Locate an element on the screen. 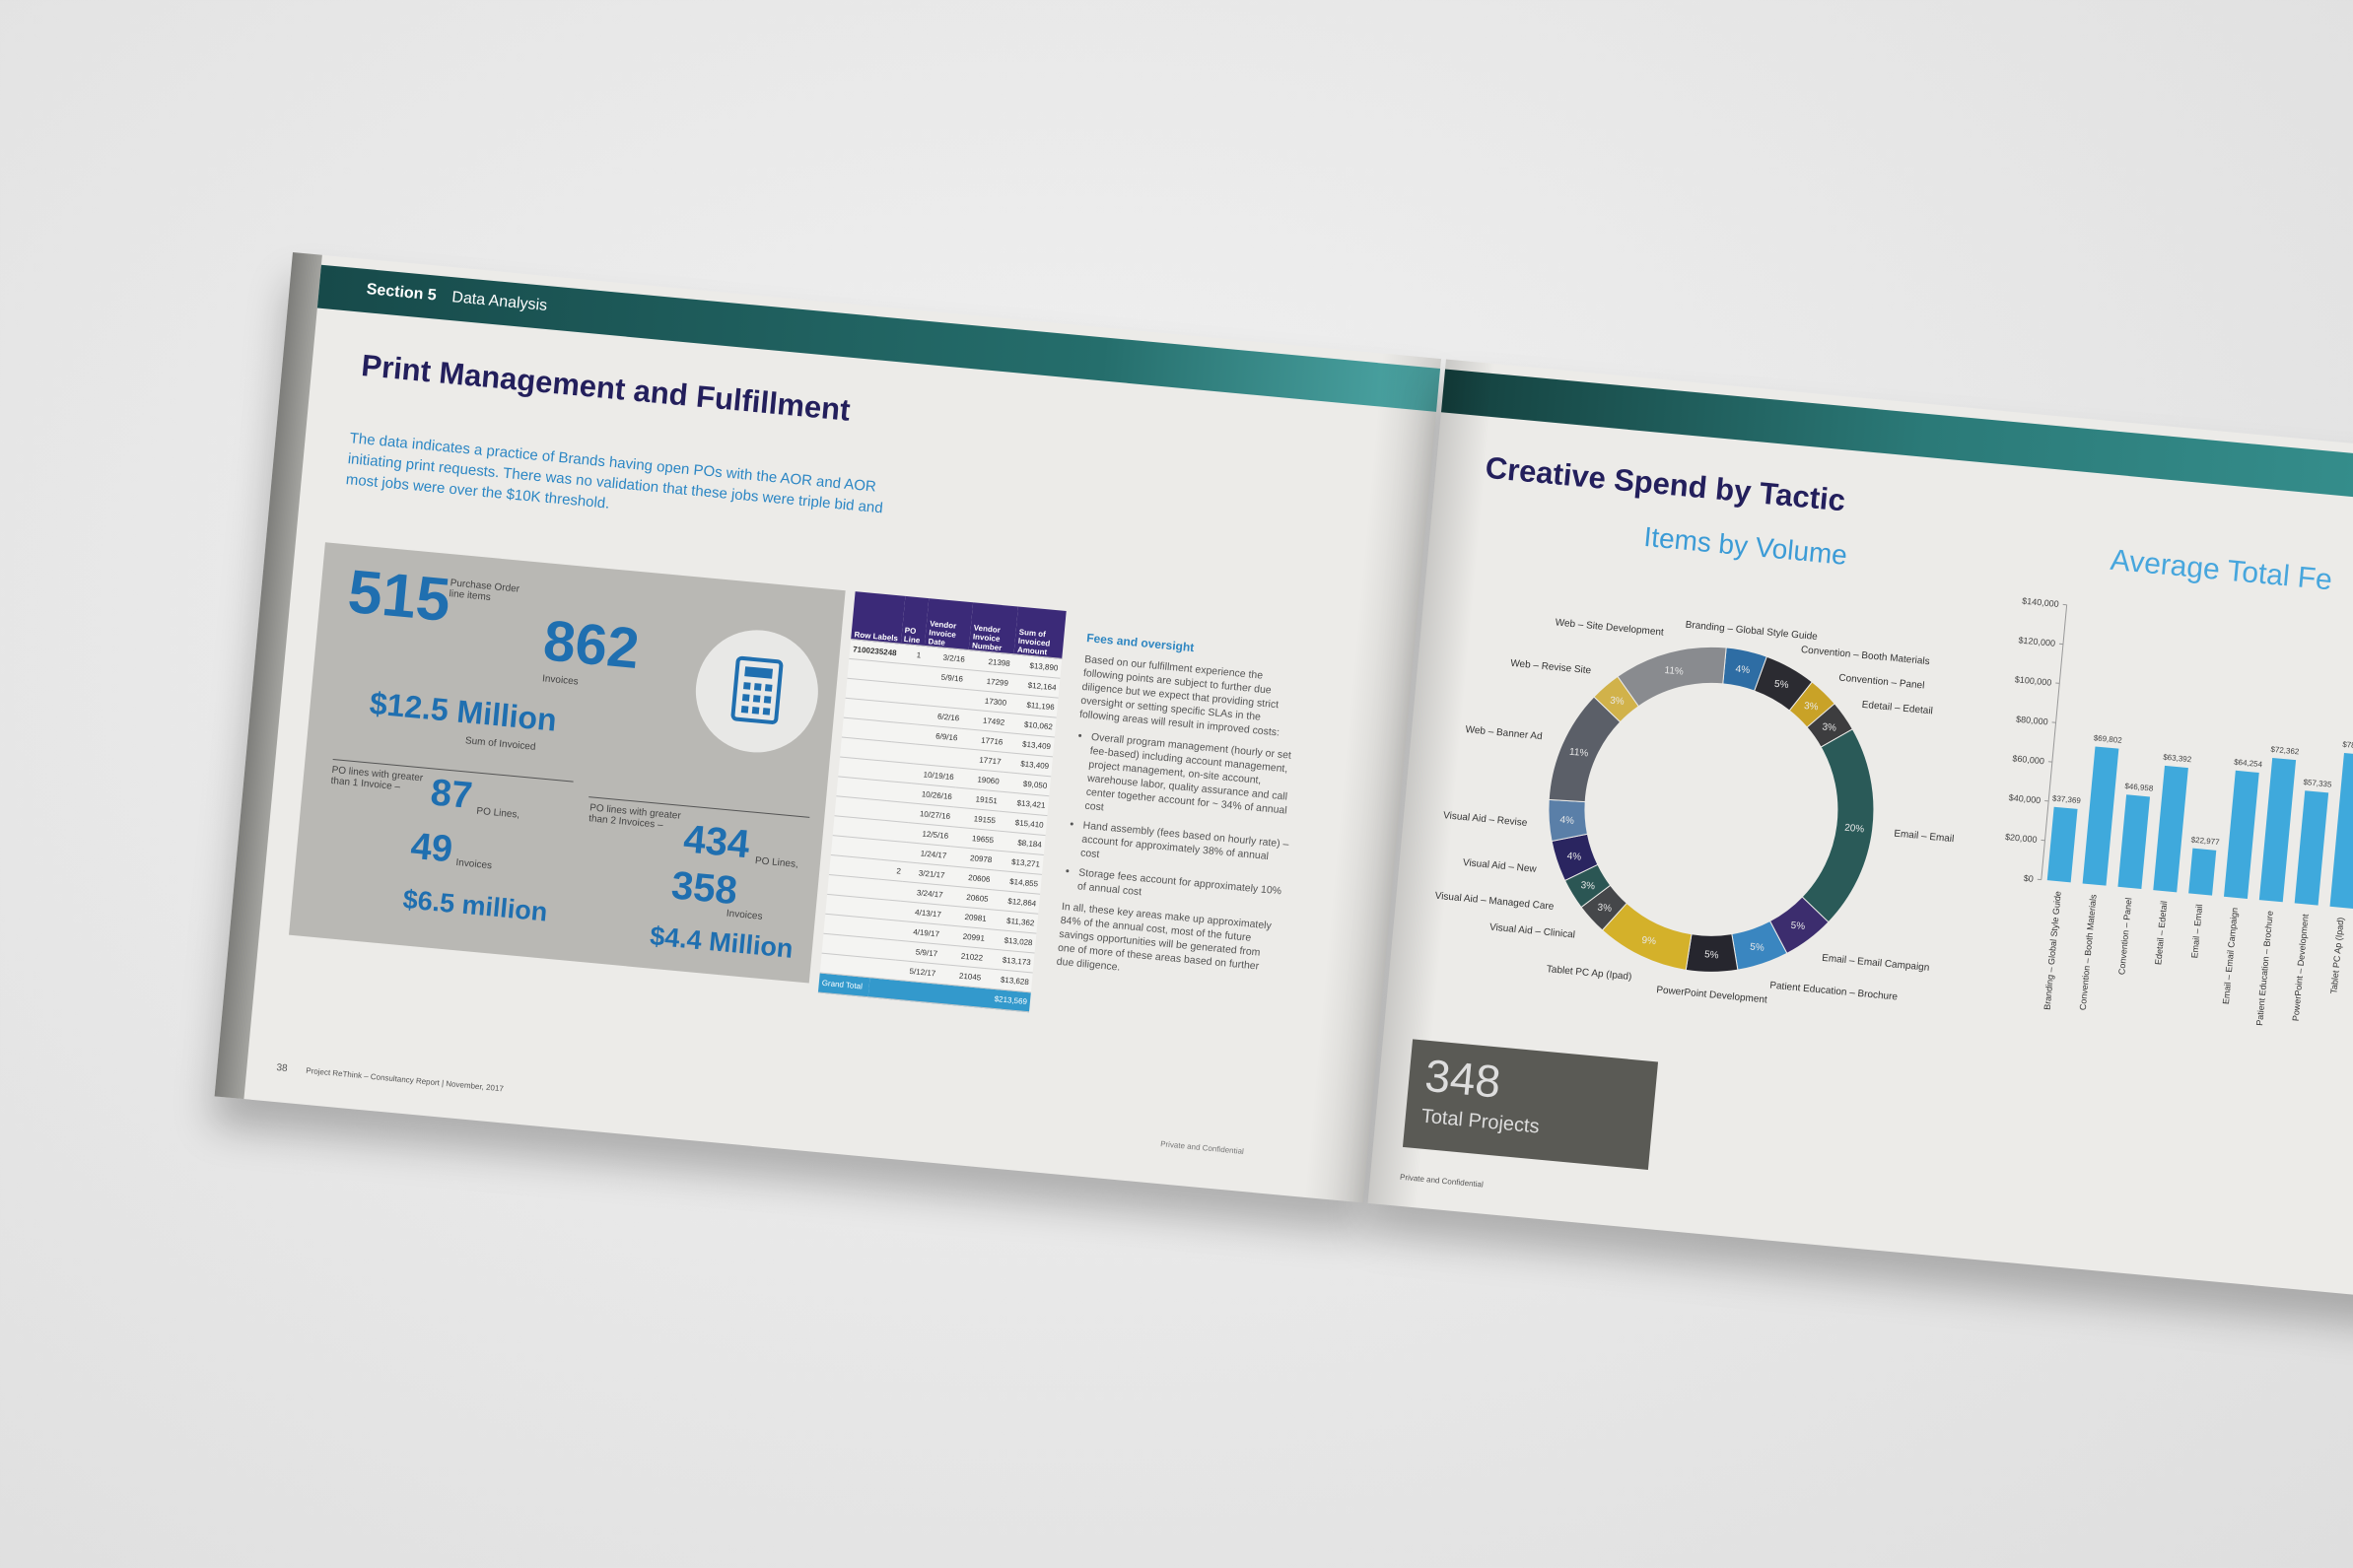 Image resolution: width=2353 pixels, height=1568 pixels. total-projects-box: 348 Total Projects is located at coordinates (1530, 1104).